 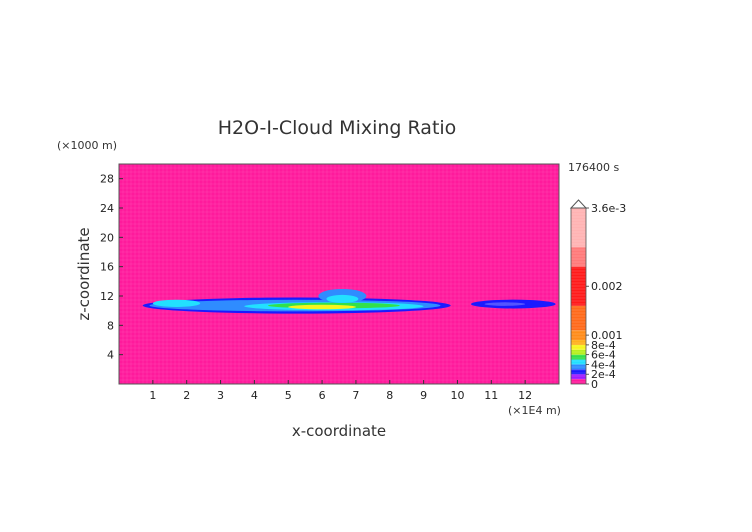 What do you see at coordinates (389, 395) in the screenshot?
I see `x-tick-label: 8` at bounding box center [389, 395].